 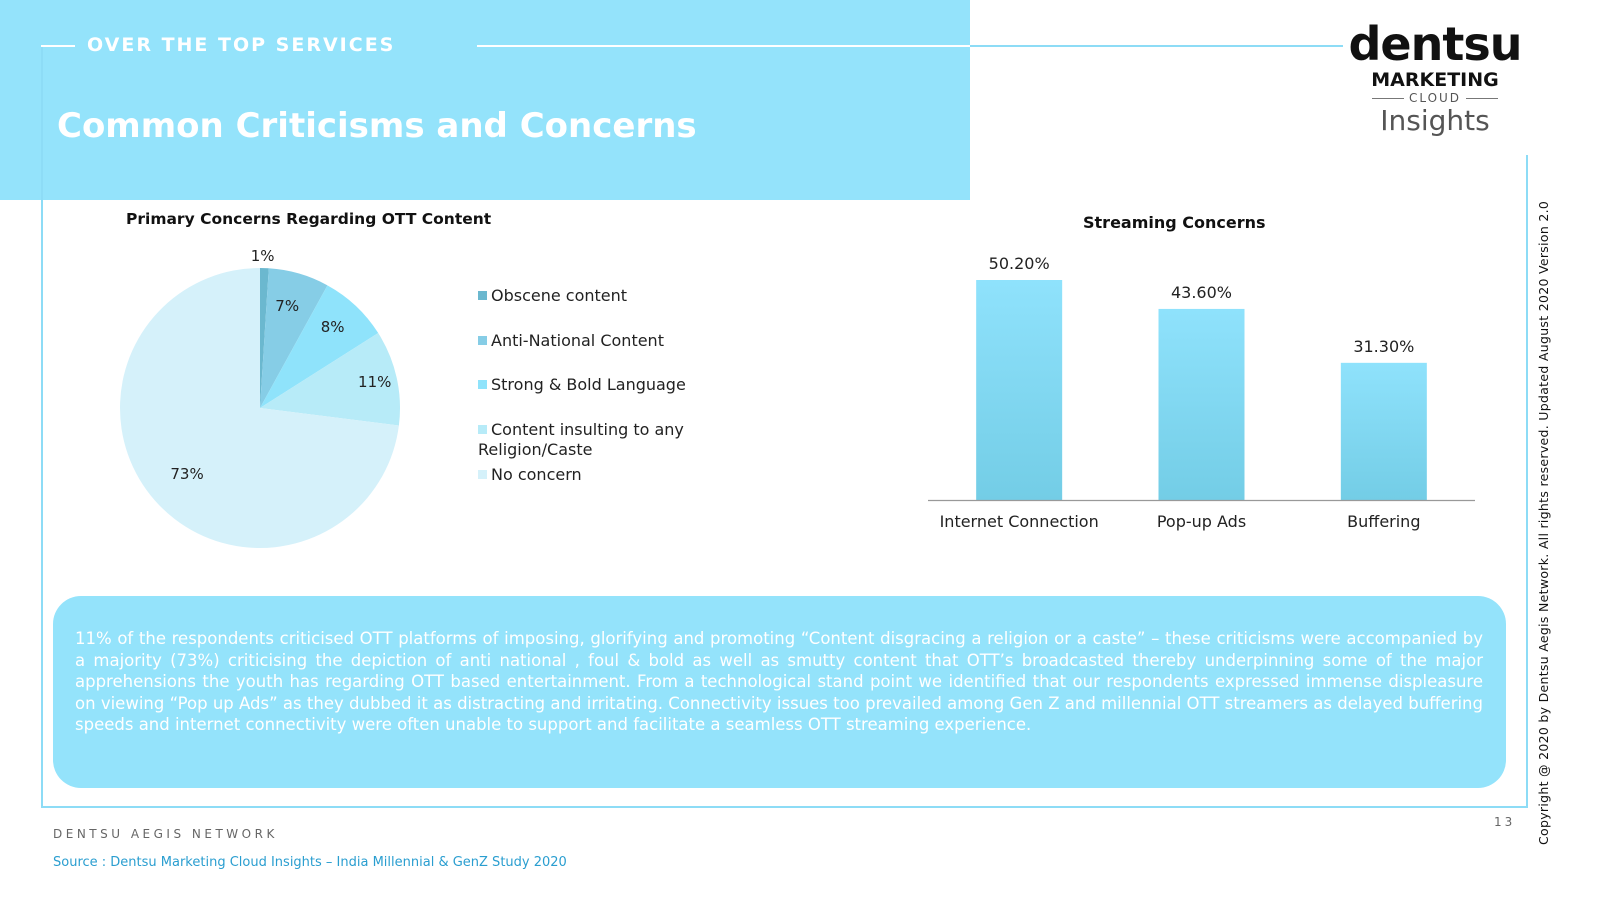 I want to click on pie-data-label: 8%, so click(x=332, y=327).